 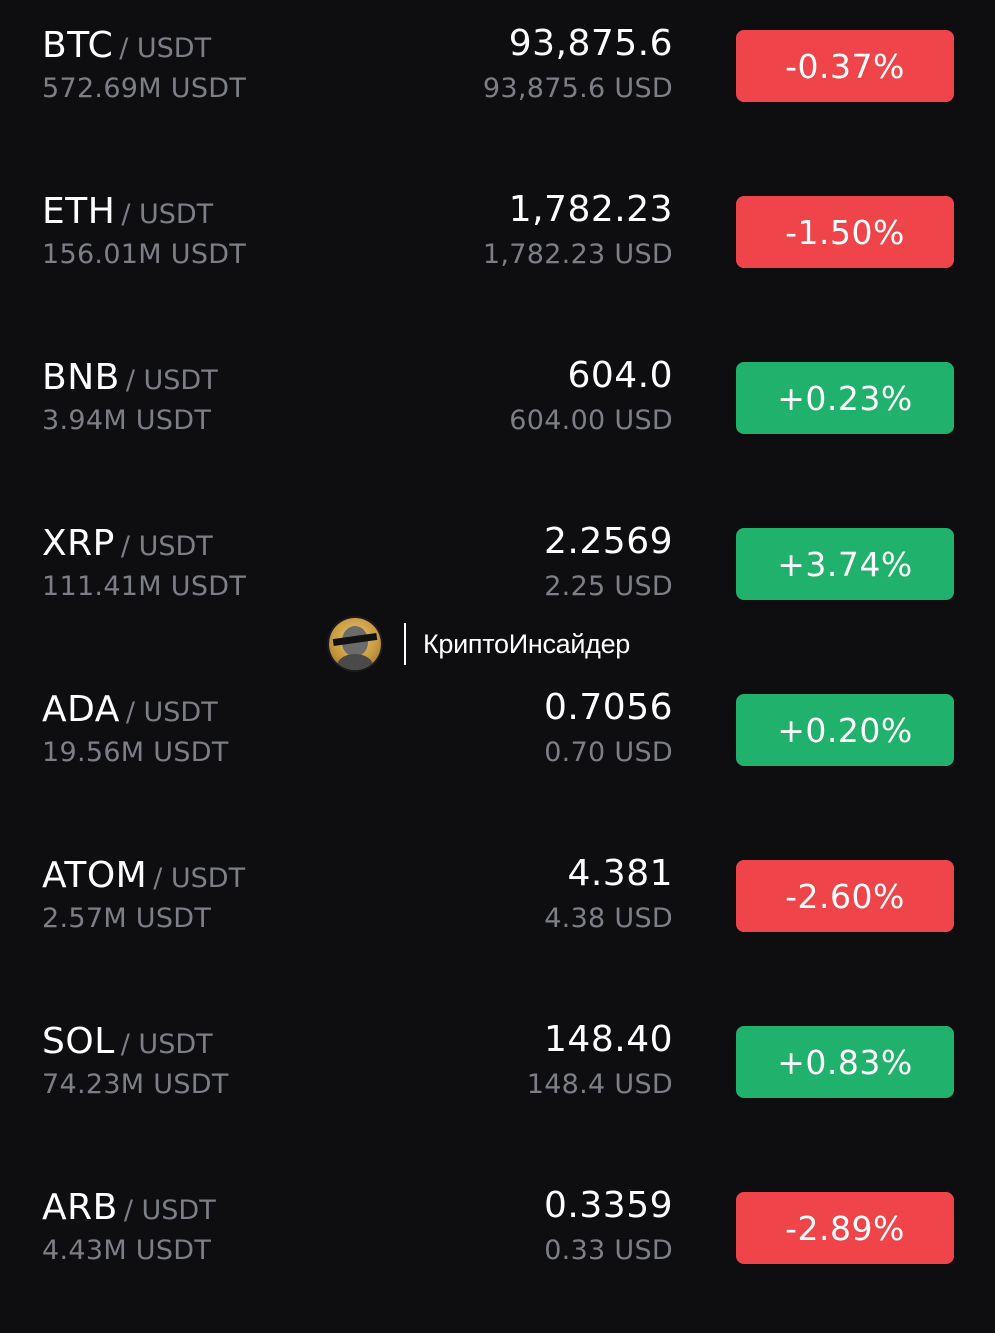 I want to click on fiat-price: 2.25 USD, so click(x=608, y=586).